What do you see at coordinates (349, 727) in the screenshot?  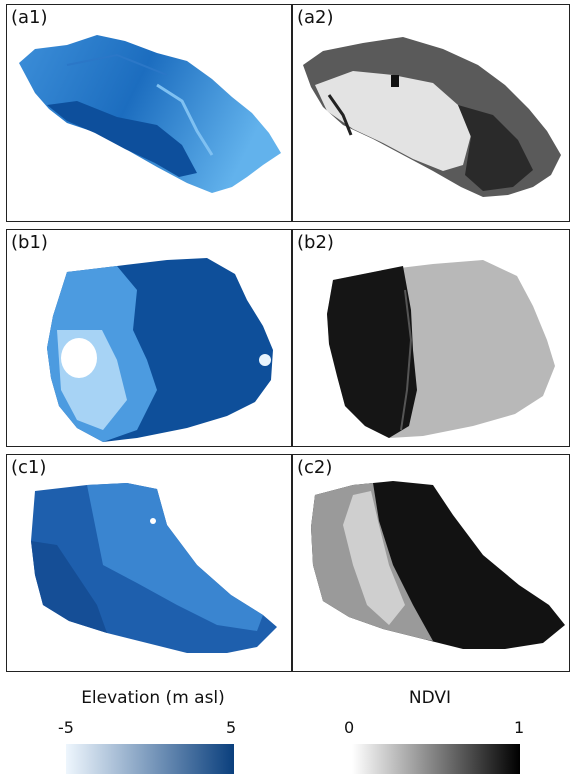 I see `ndvi-colorbar-min: 0` at bounding box center [349, 727].